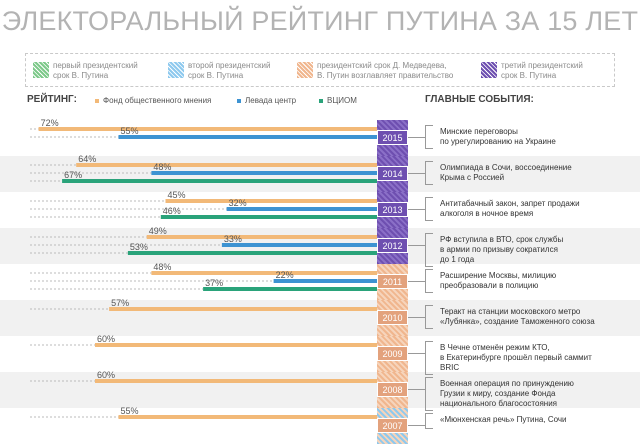 The height and width of the screenshot is (444, 640). Describe the element at coordinates (41, 70) in the screenshot. I see `term-swatch-first` at that location.